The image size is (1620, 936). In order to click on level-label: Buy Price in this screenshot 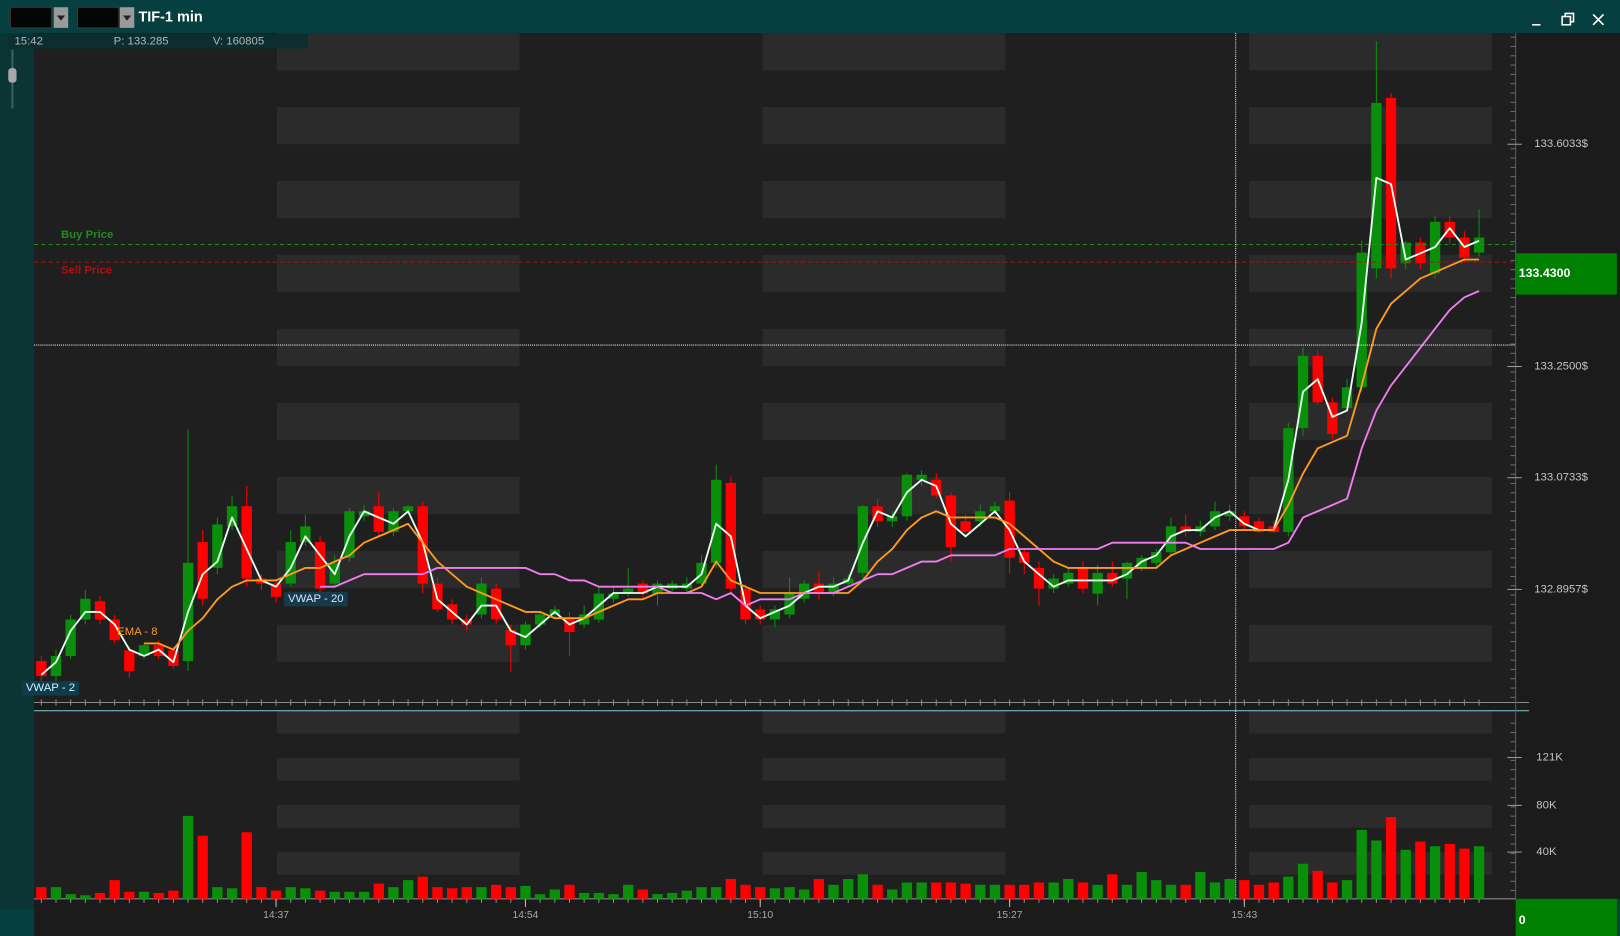, I will do `click(87, 235)`.